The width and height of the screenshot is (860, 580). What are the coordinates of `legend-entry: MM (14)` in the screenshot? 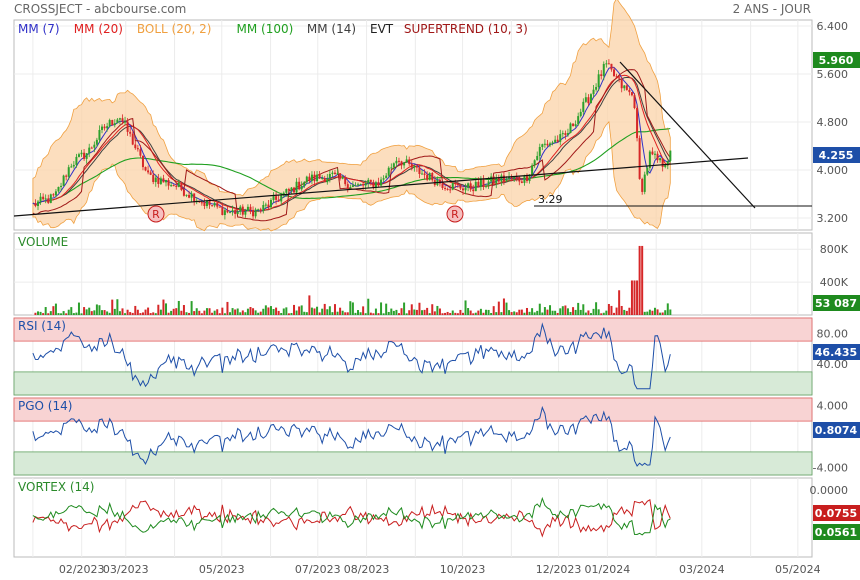 It's located at (331, 29).